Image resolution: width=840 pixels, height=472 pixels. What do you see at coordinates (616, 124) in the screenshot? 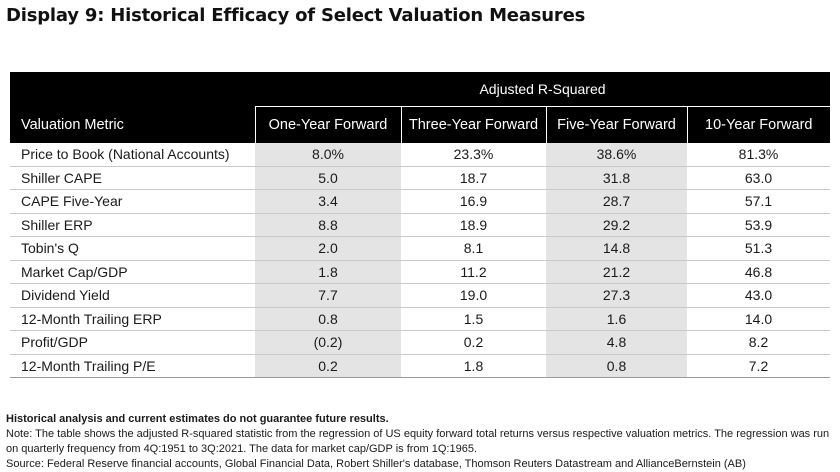
I see `column-header-five-year: Five-Year Forward` at bounding box center [616, 124].